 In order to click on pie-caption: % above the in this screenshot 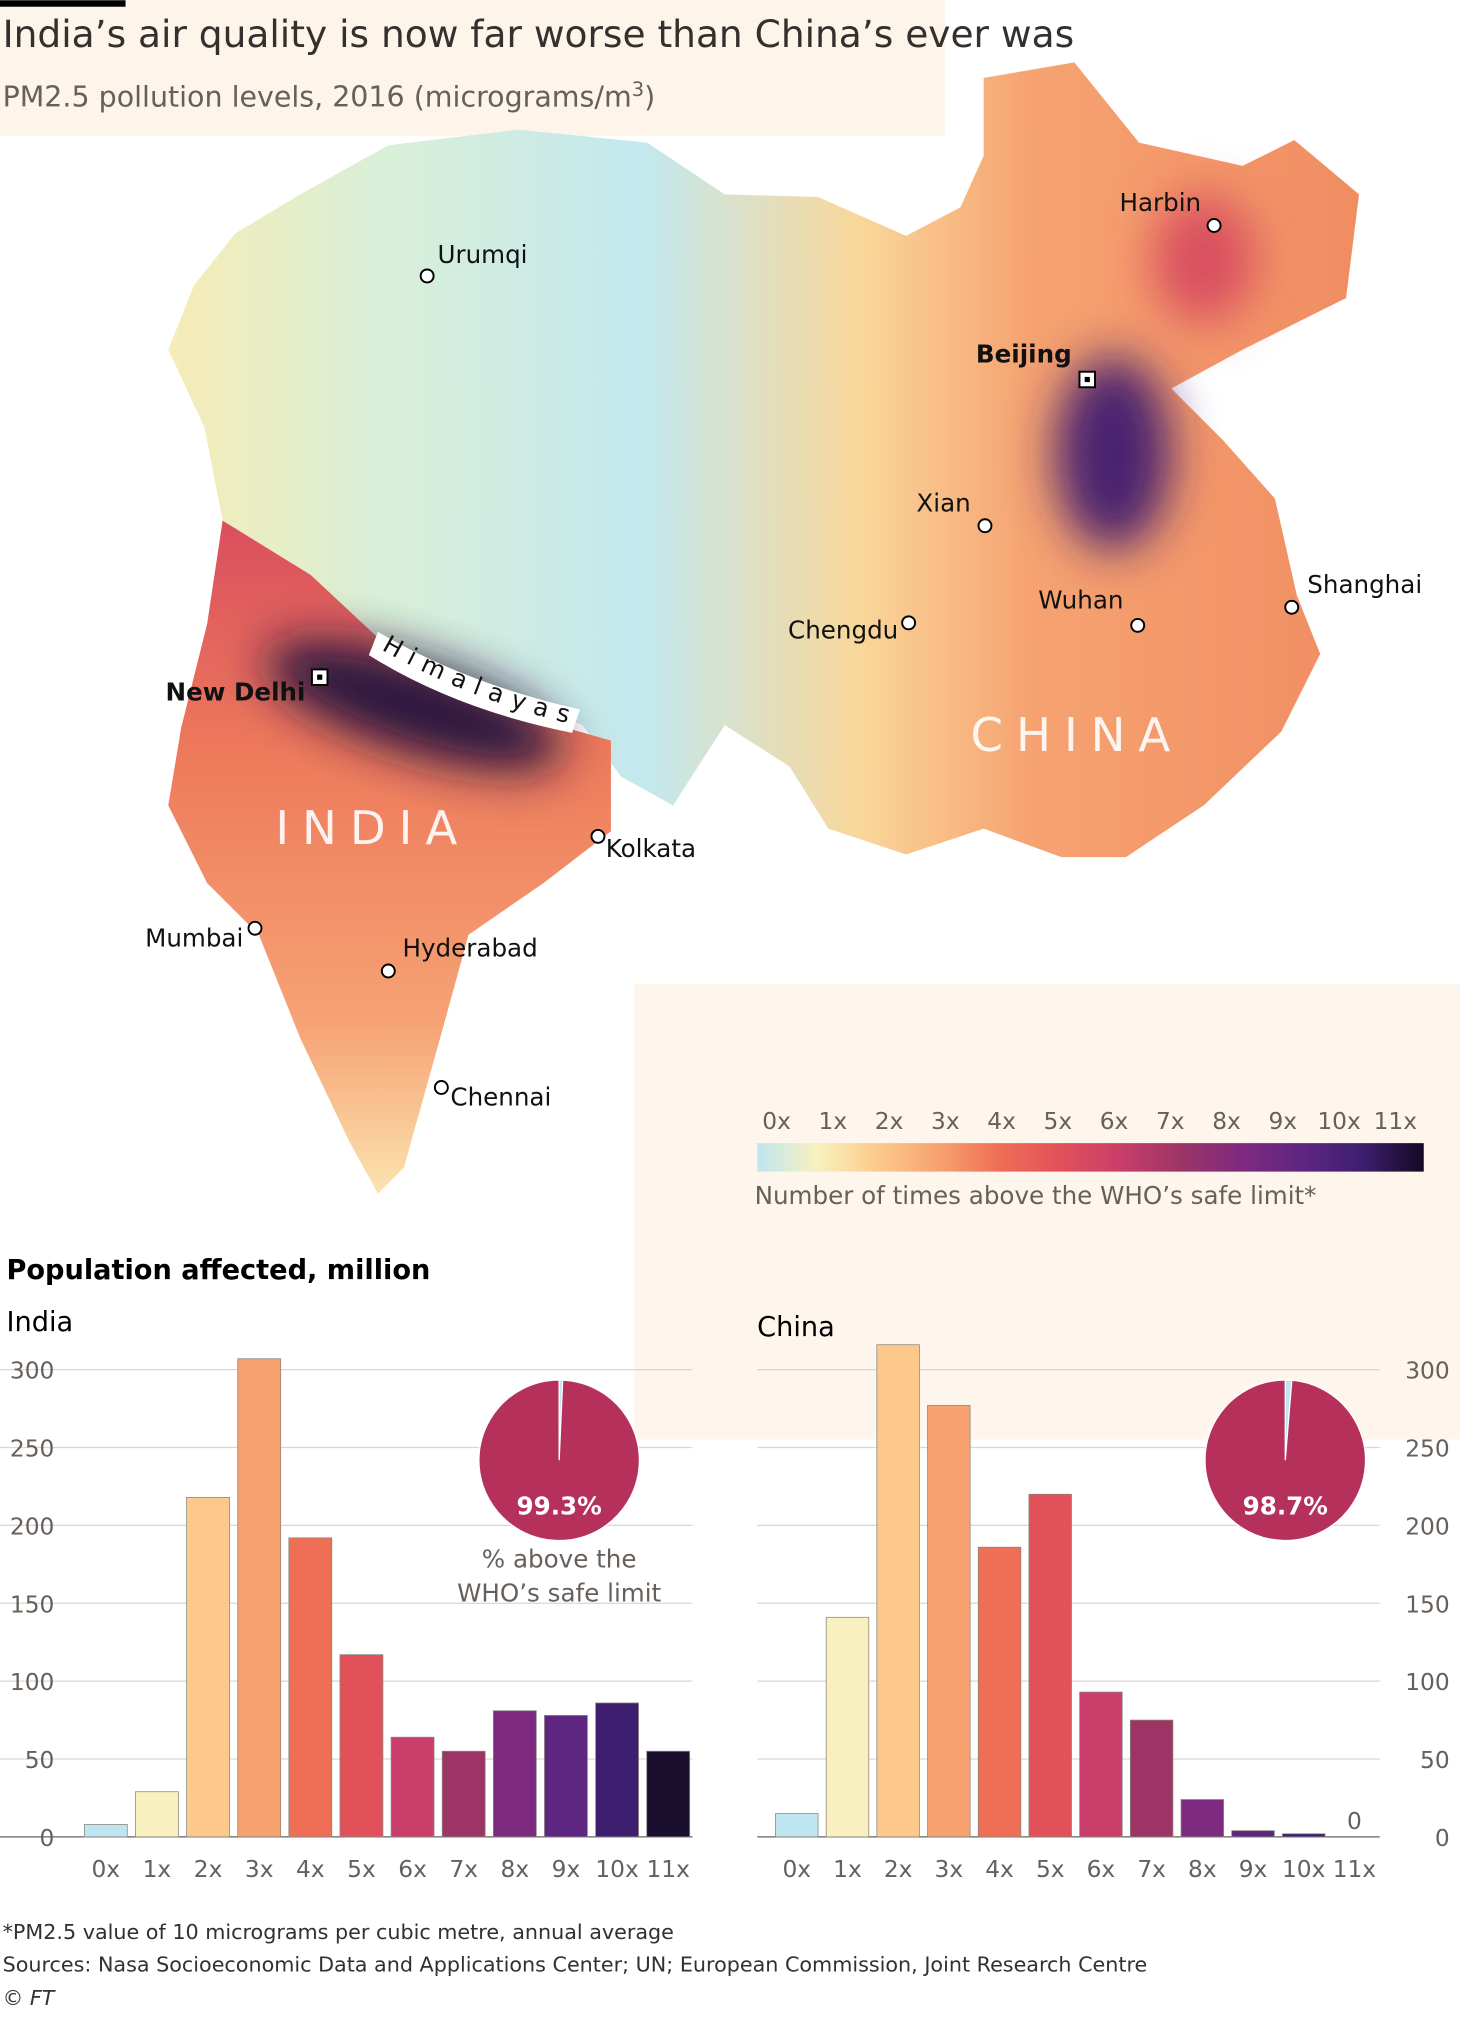, I will do `click(559, 1559)`.